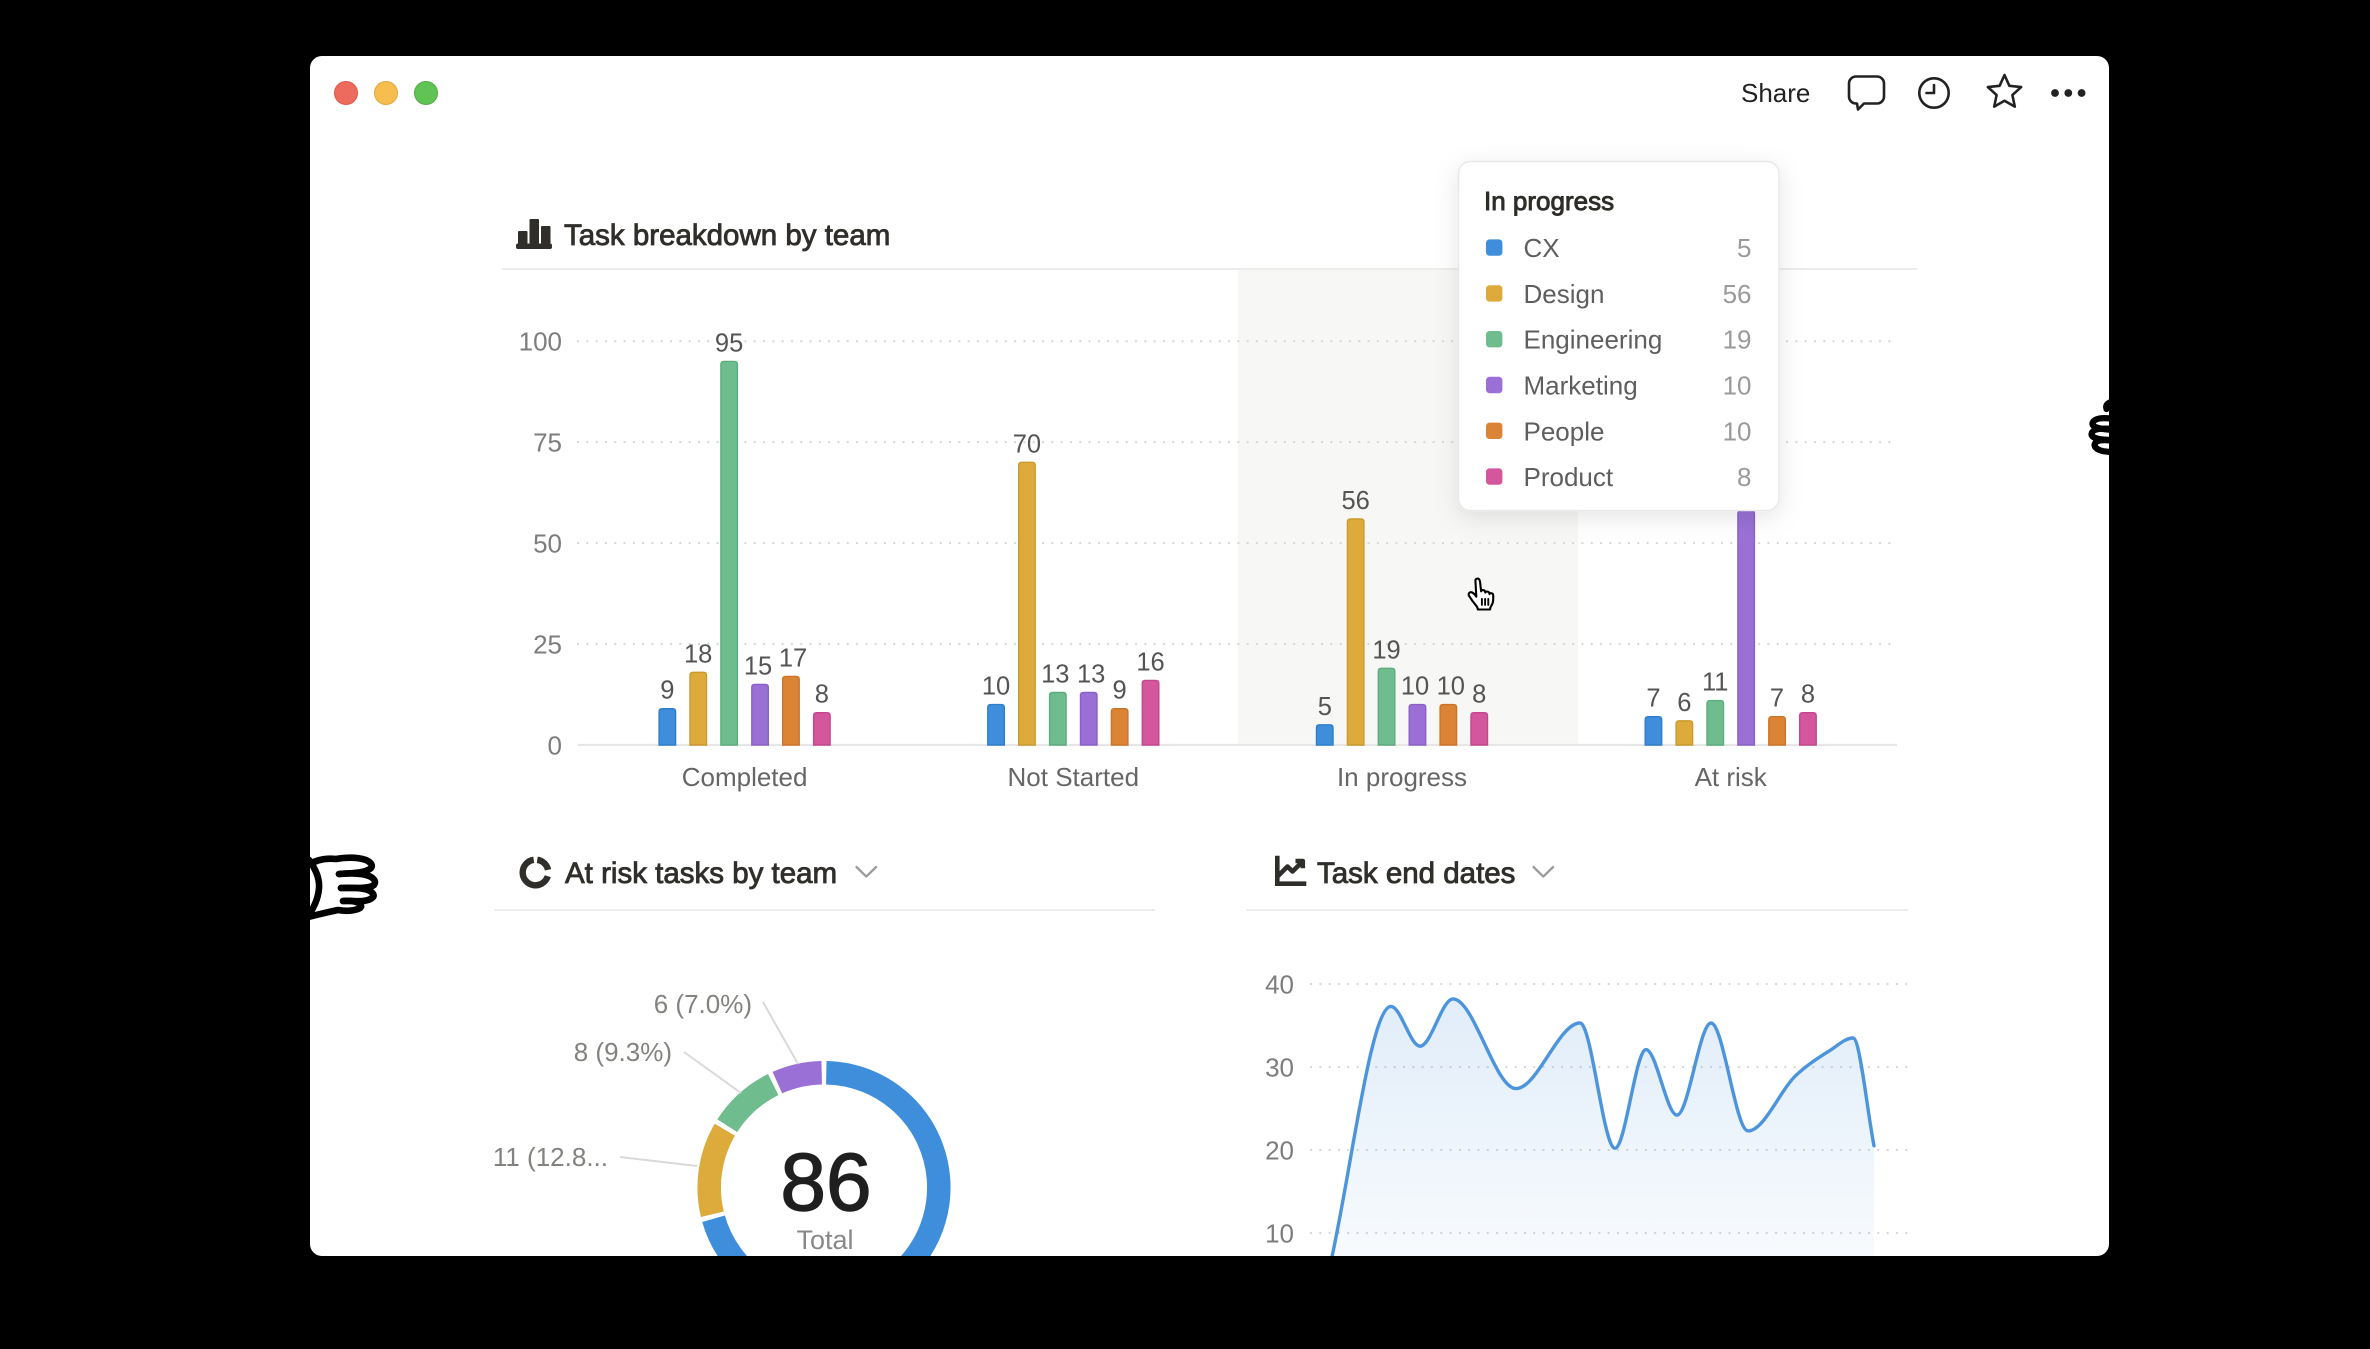 This screenshot has width=2370, height=1349. I want to click on svg-text: People, so click(1564, 431).